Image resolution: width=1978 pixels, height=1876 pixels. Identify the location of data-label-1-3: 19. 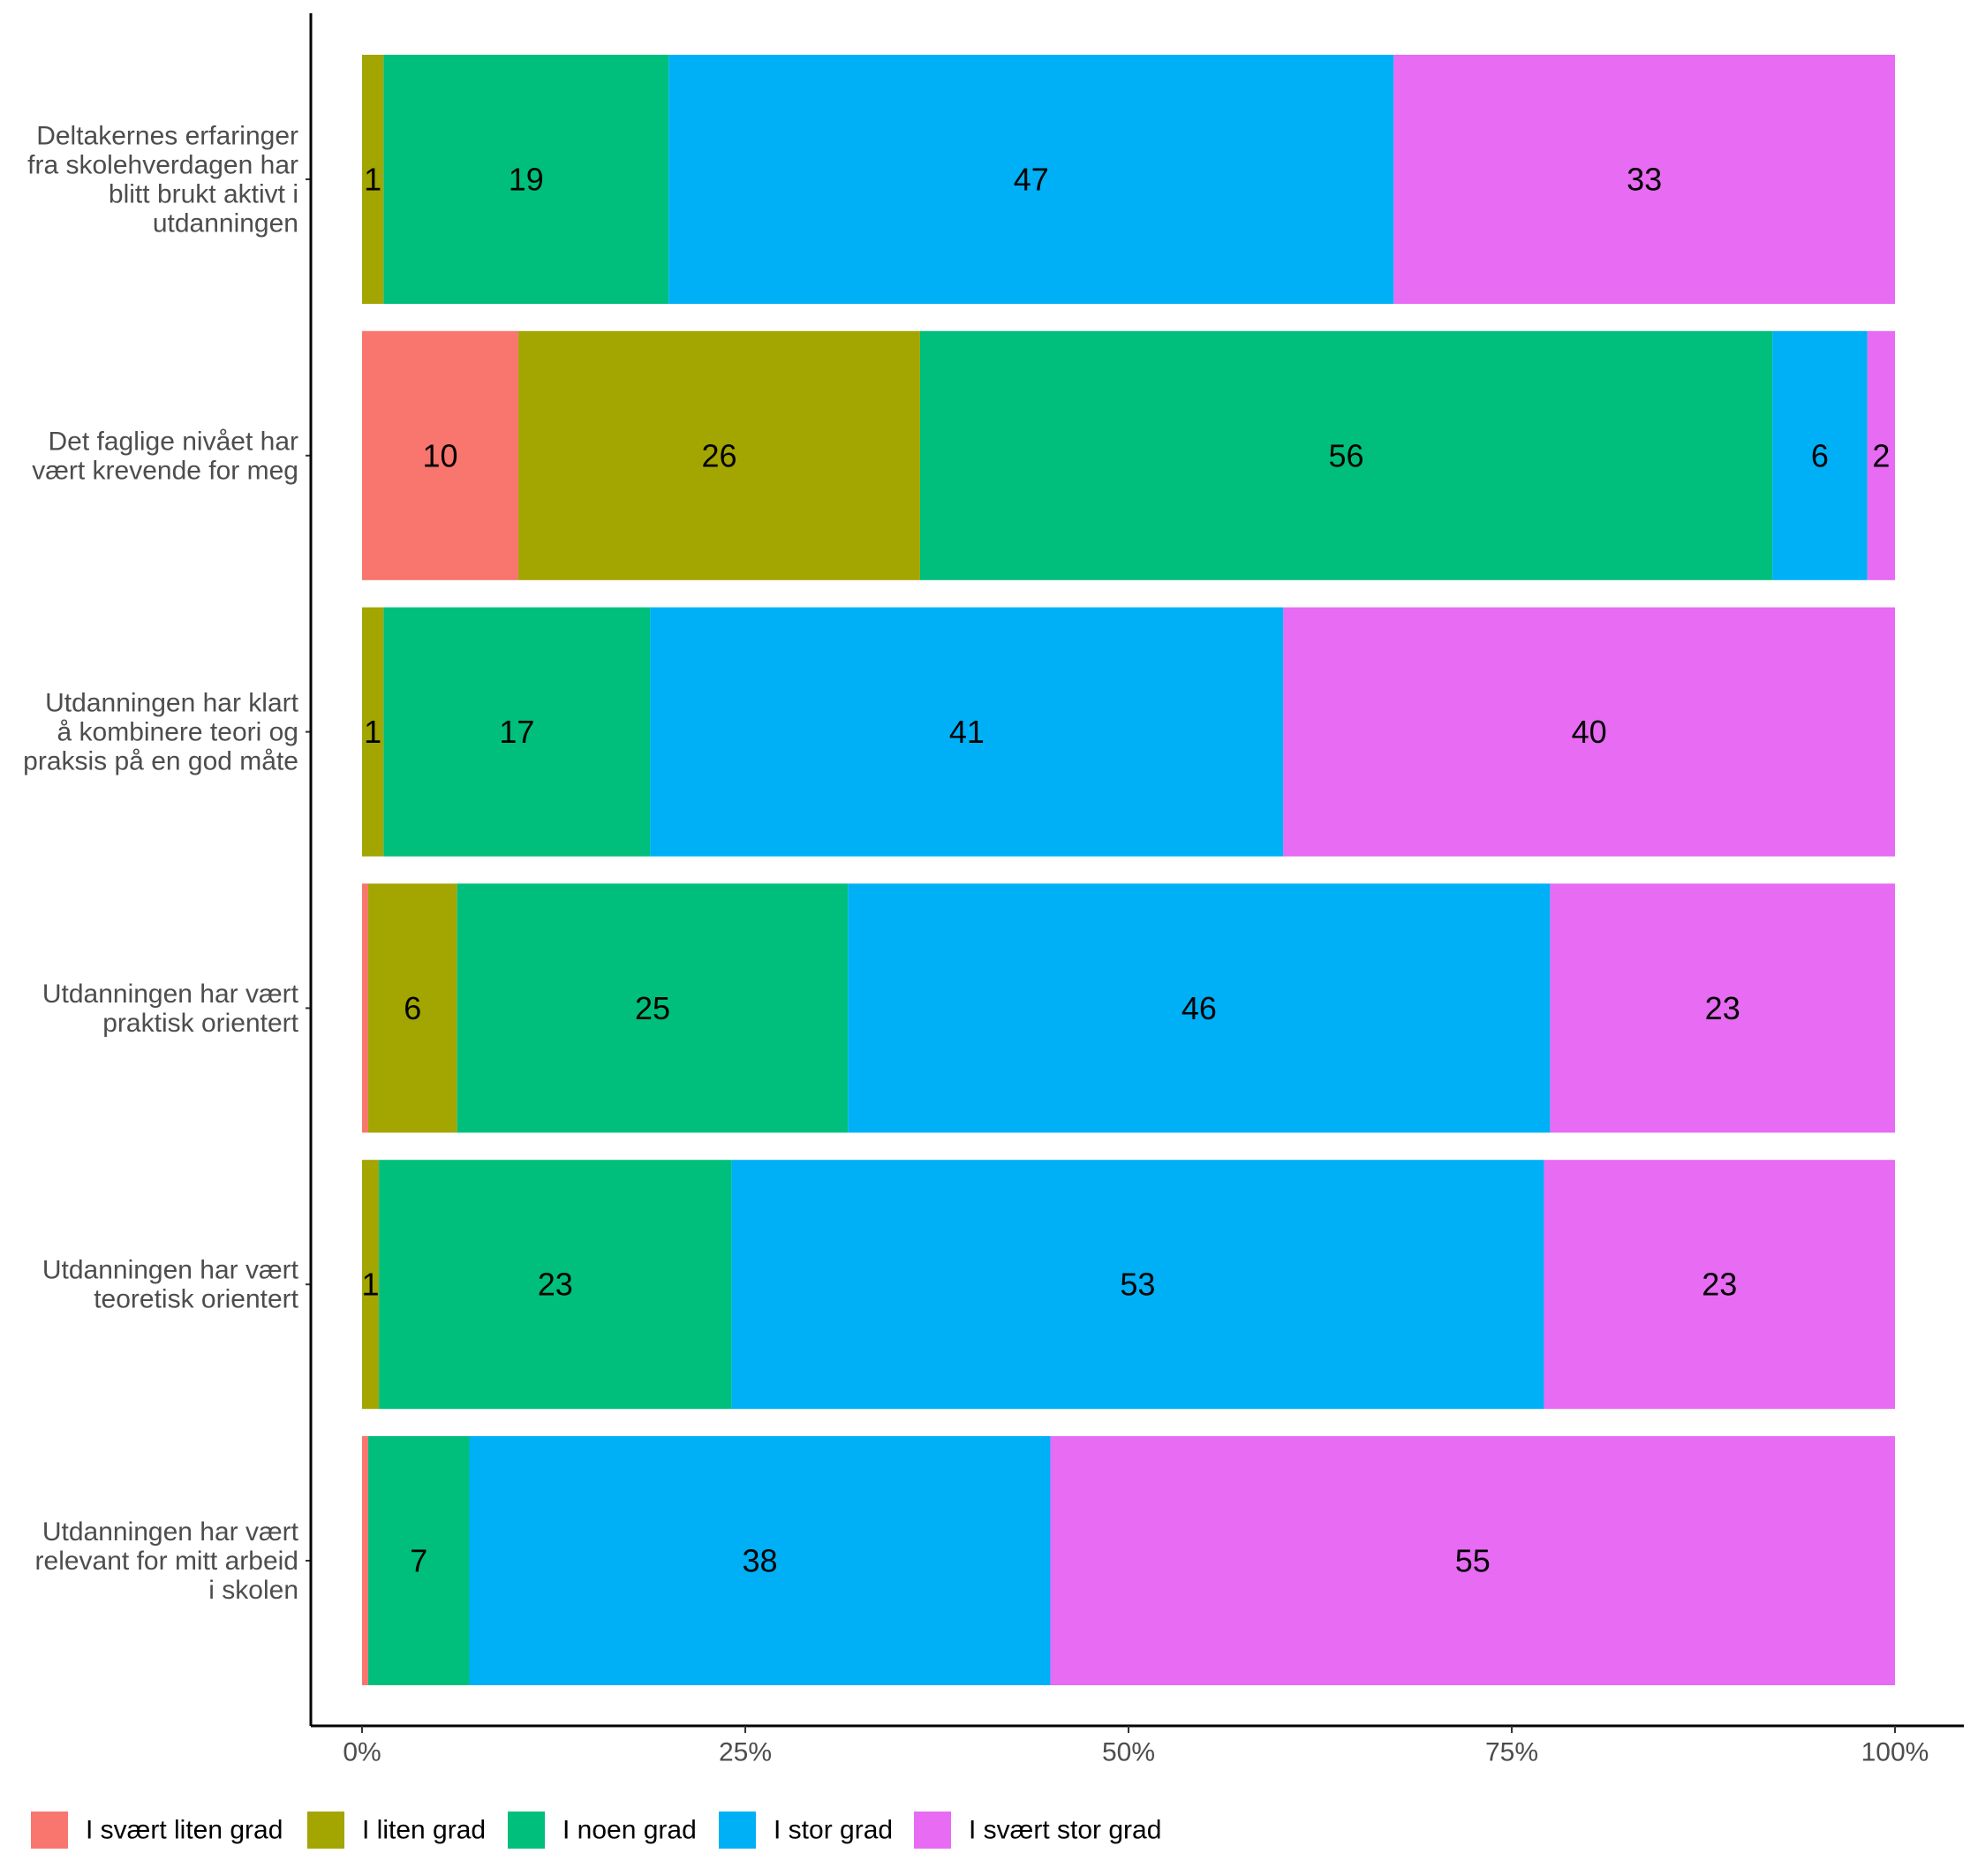
(526, 180).